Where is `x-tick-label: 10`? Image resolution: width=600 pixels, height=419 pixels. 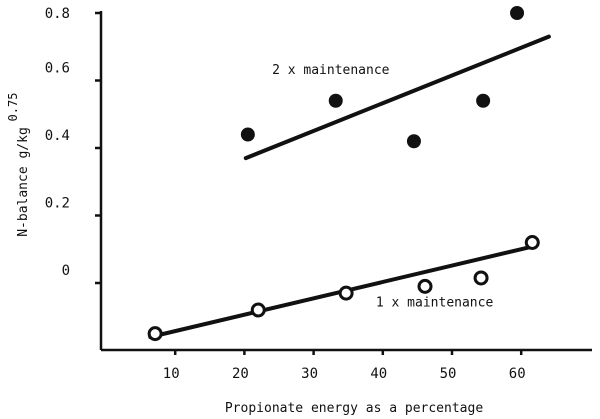 x-tick-label: 10 is located at coordinates (171, 374).